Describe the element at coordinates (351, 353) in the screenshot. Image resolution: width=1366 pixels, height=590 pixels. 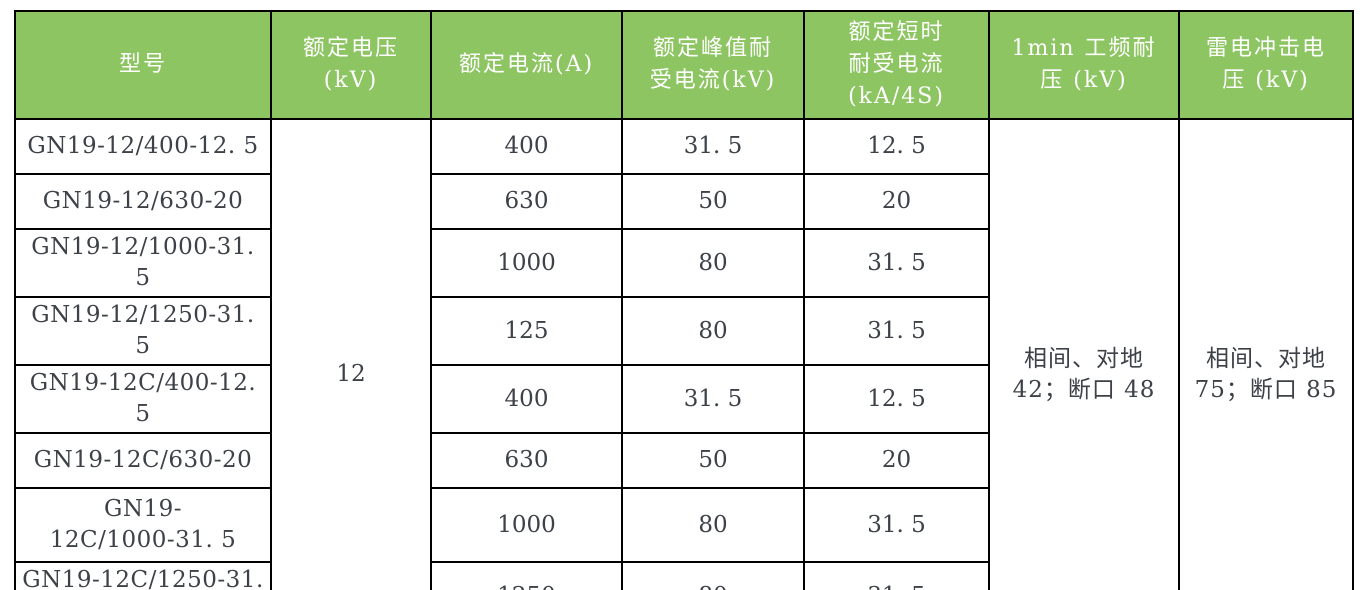
I see `cell-rated-voltage-merged: 12` at that location.